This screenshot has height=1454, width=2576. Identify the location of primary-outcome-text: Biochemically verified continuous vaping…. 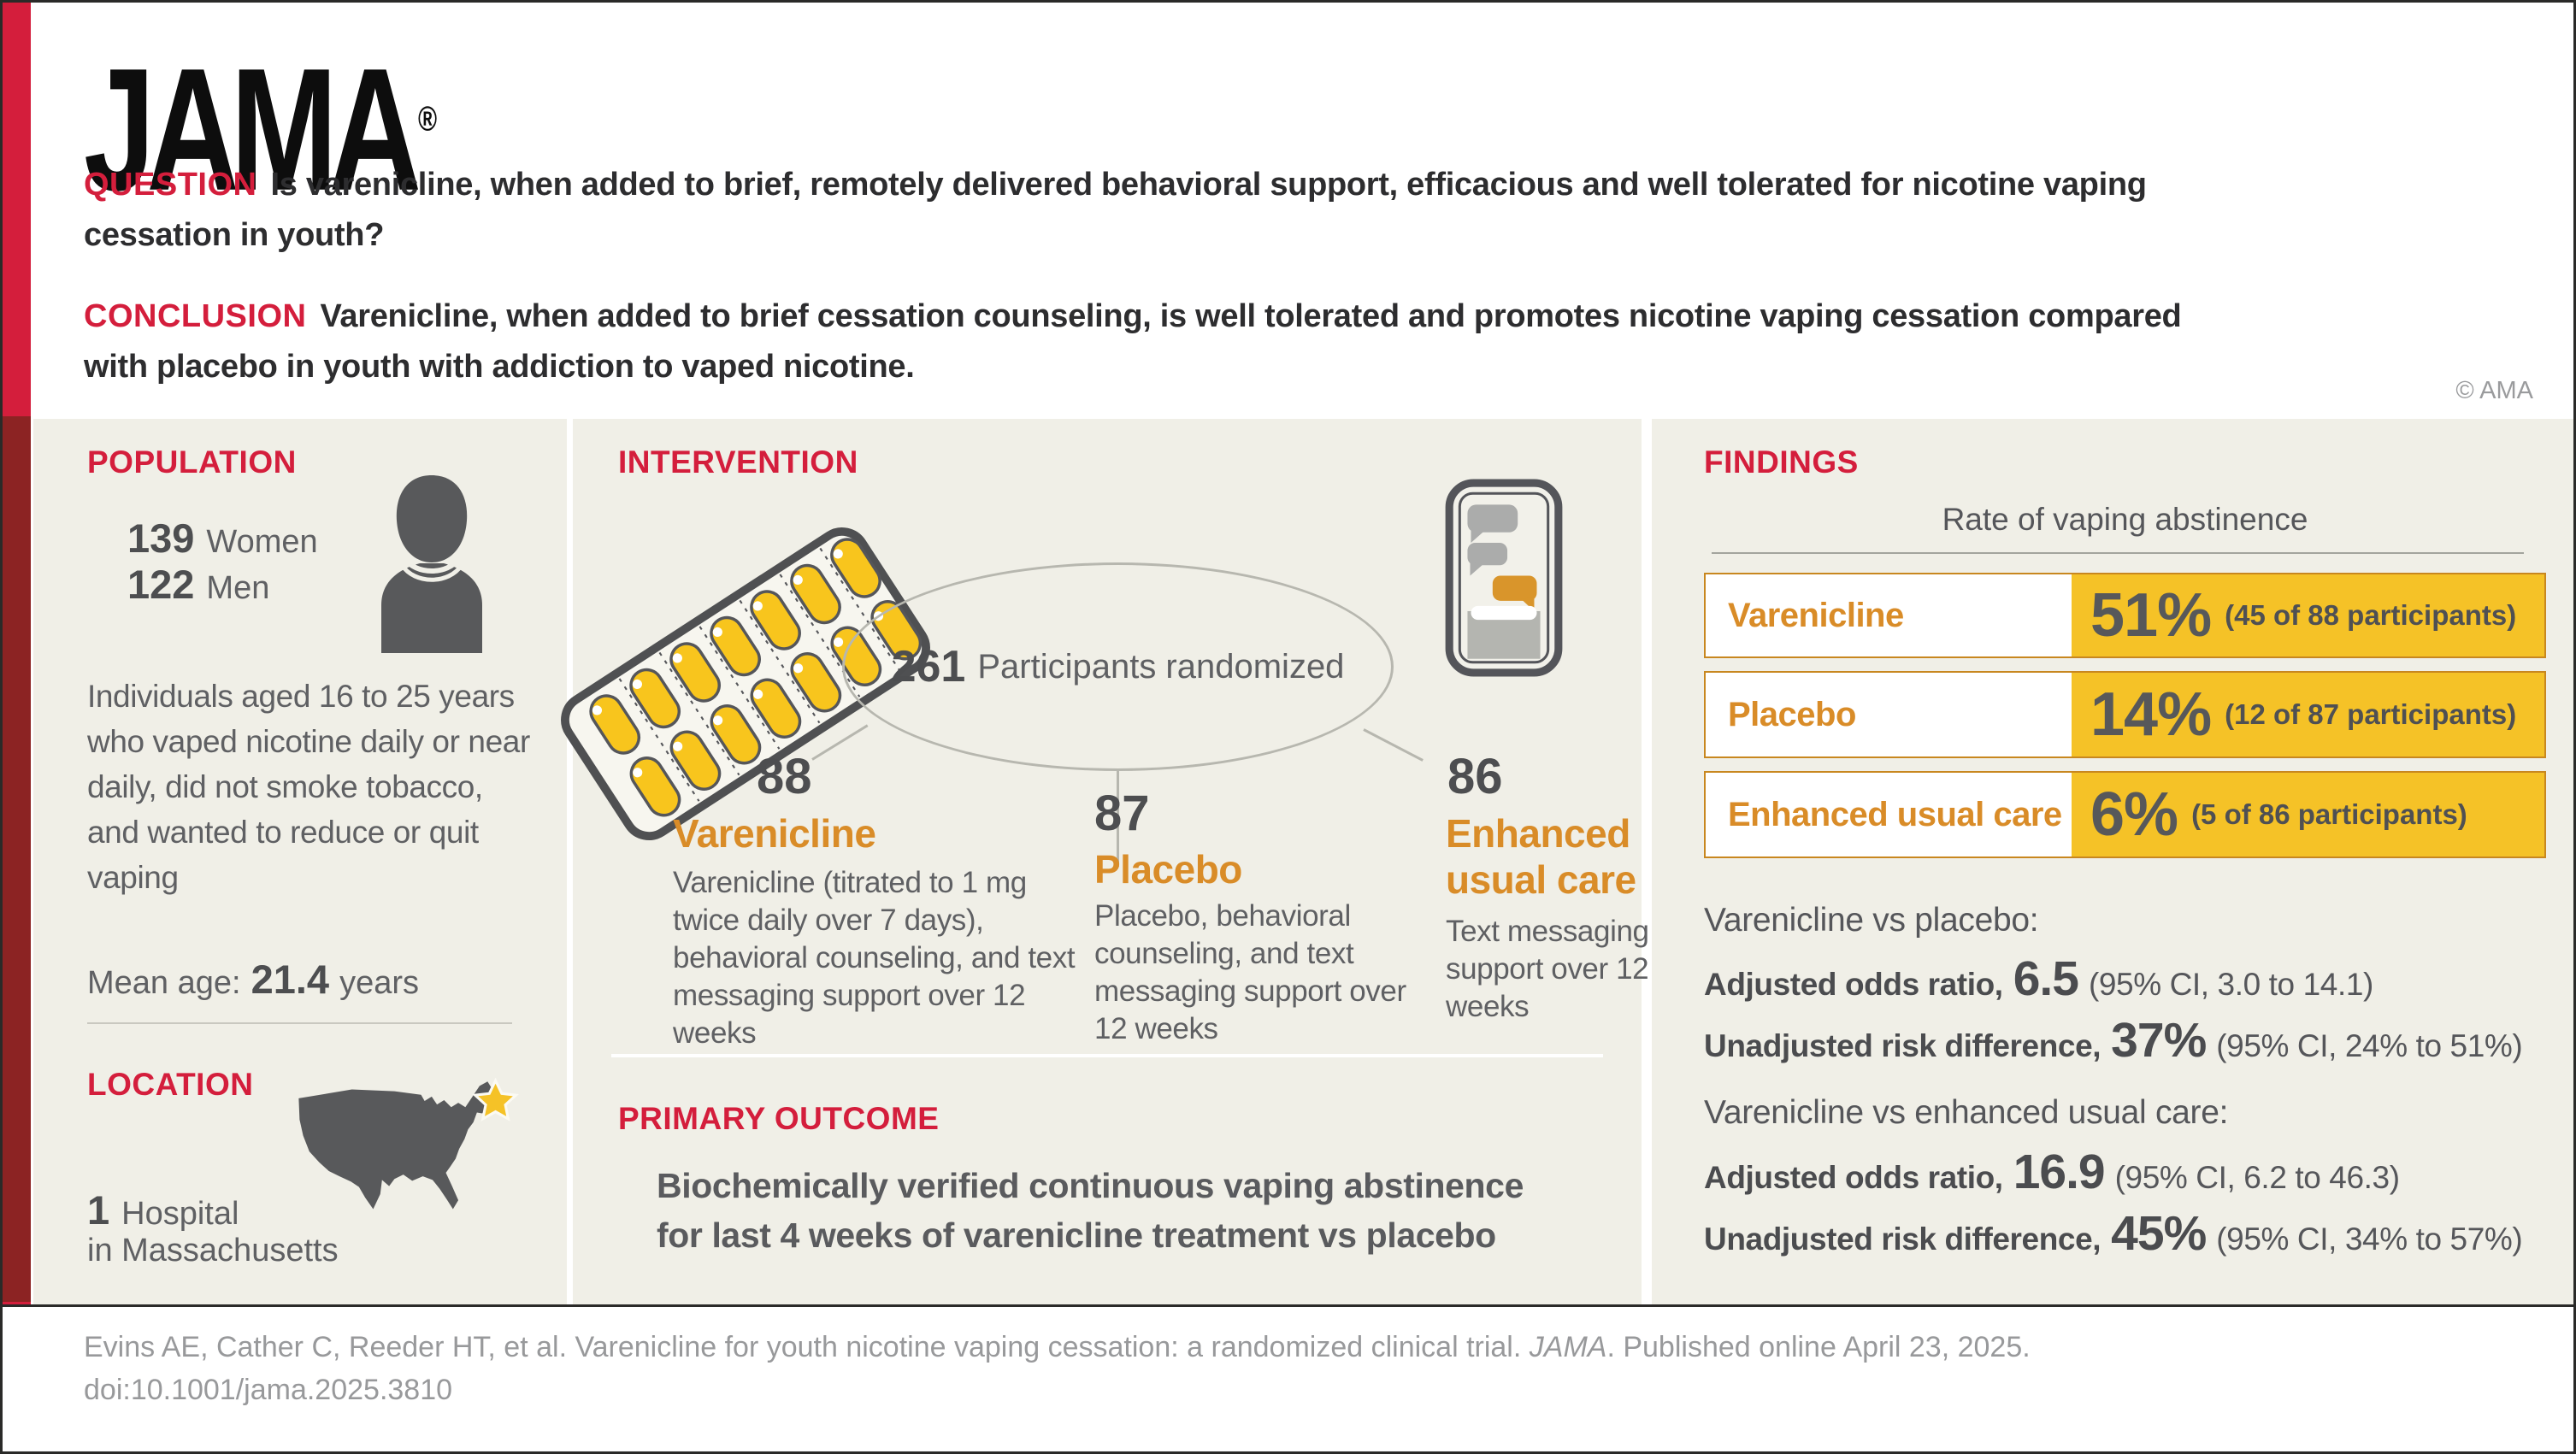
(1090, 1210).